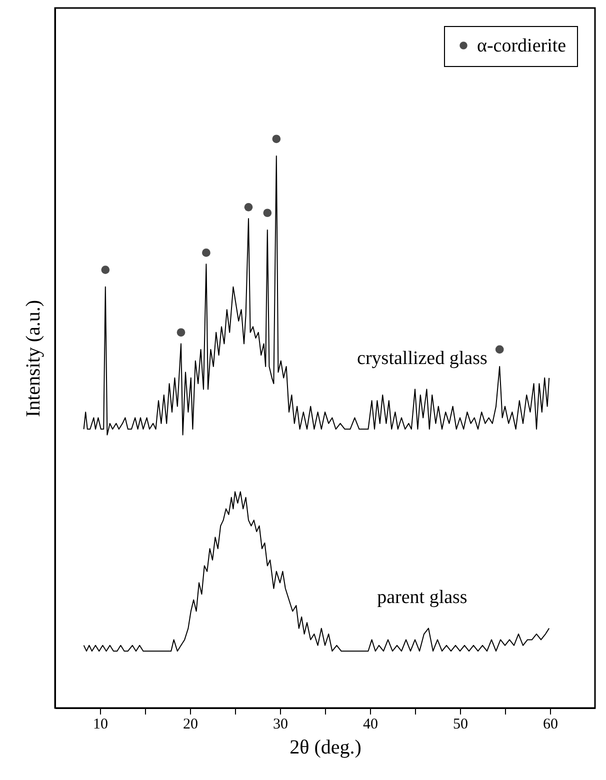 The width and height of the screenshot is (606, 780). What do you see at coordinates (190, 724) in the screenshot?
I see `x-tick-label: 20` at bounding box center [190, 724].